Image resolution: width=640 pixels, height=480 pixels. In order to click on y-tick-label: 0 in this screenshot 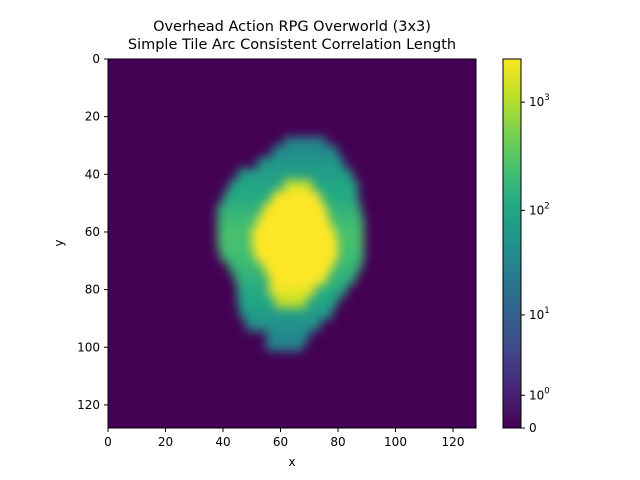, I will do `click(96, 59)`.